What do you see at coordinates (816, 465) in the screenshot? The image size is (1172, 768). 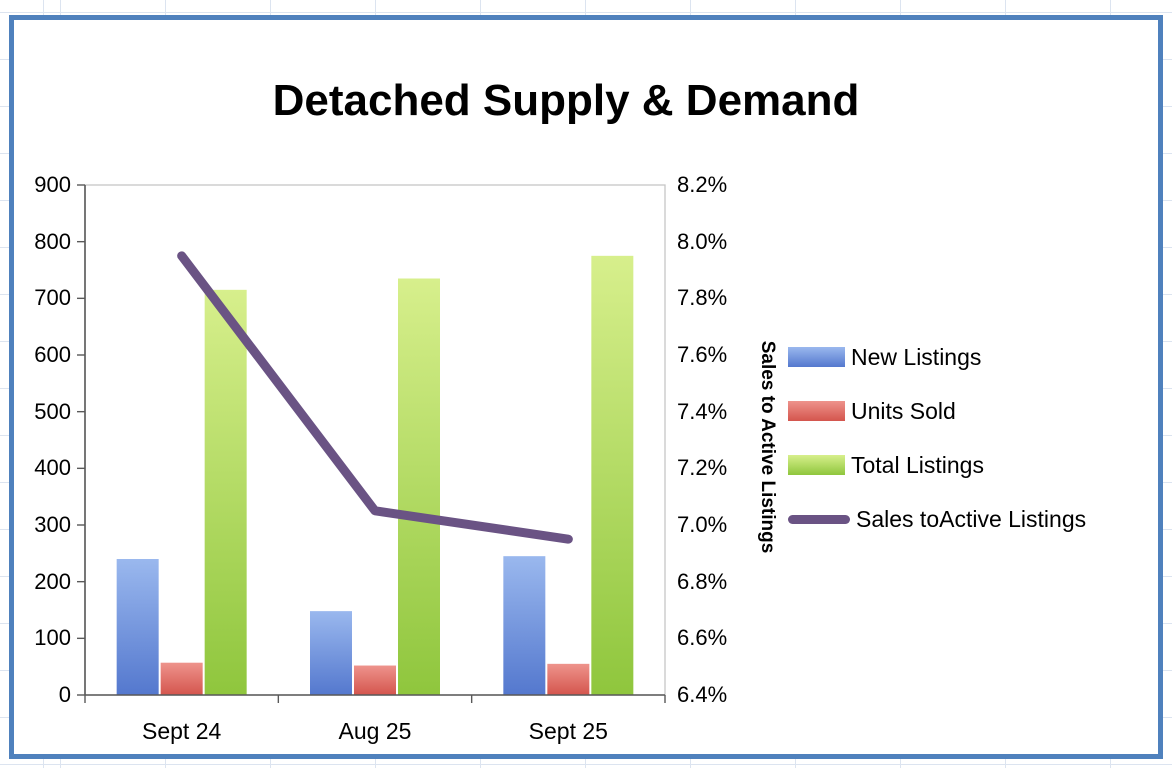 I see `legend-swatch-total-listings` at bounding box center [816, 465].